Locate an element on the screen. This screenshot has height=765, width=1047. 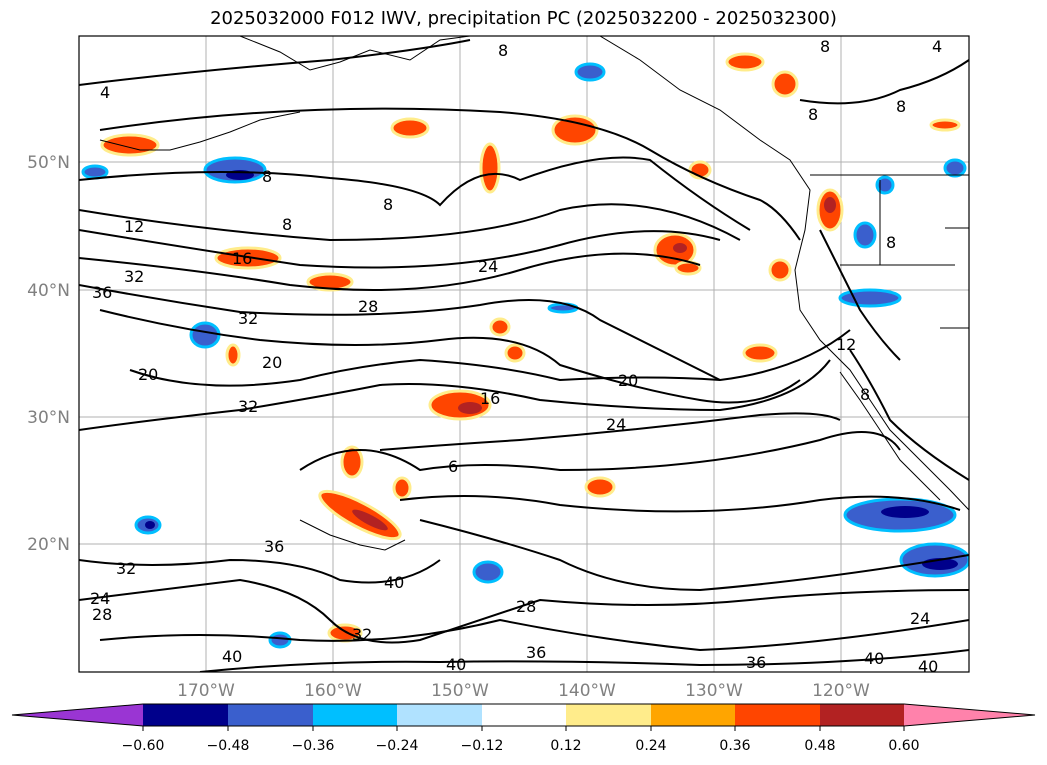
lat-label-40n: 40°N is located at coordinates (48, 291).